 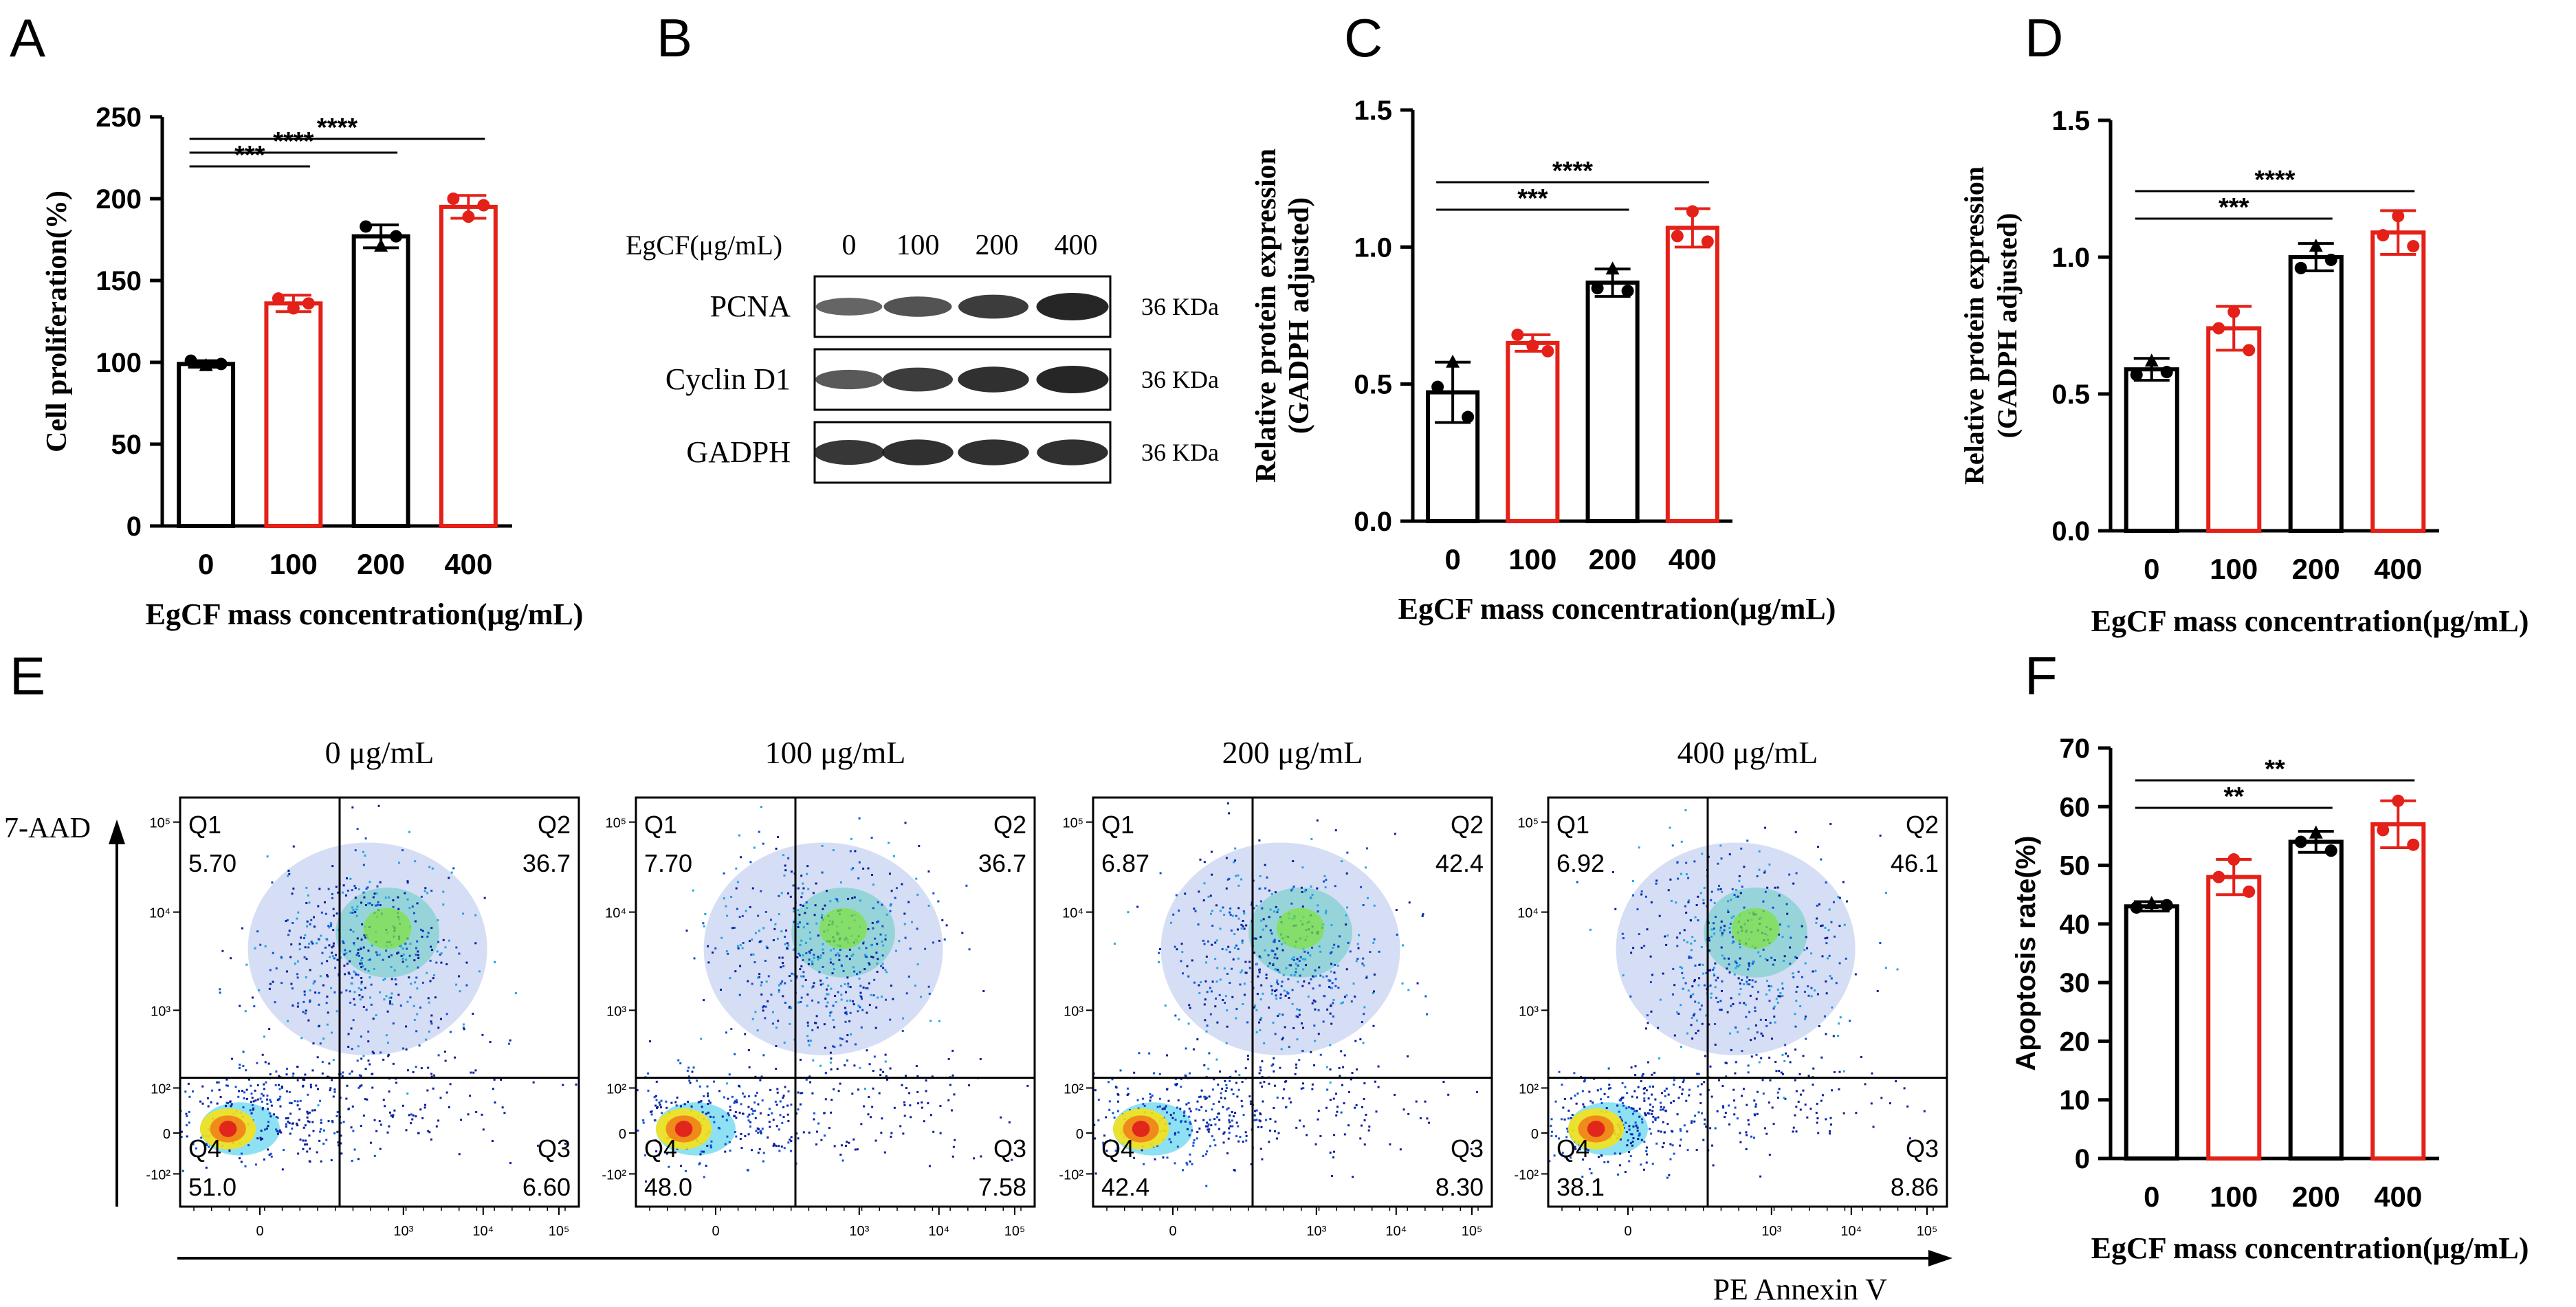 I want to click on flow-x-tick-label: 10³, so click(x=1771, y=1231).